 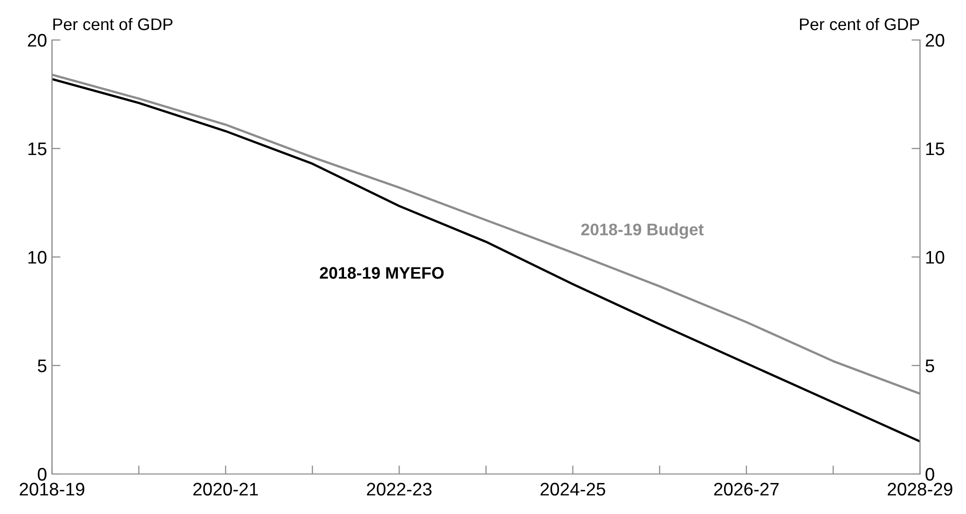 I want to click on y-tick-label: 0, so click(x=42, y=474).